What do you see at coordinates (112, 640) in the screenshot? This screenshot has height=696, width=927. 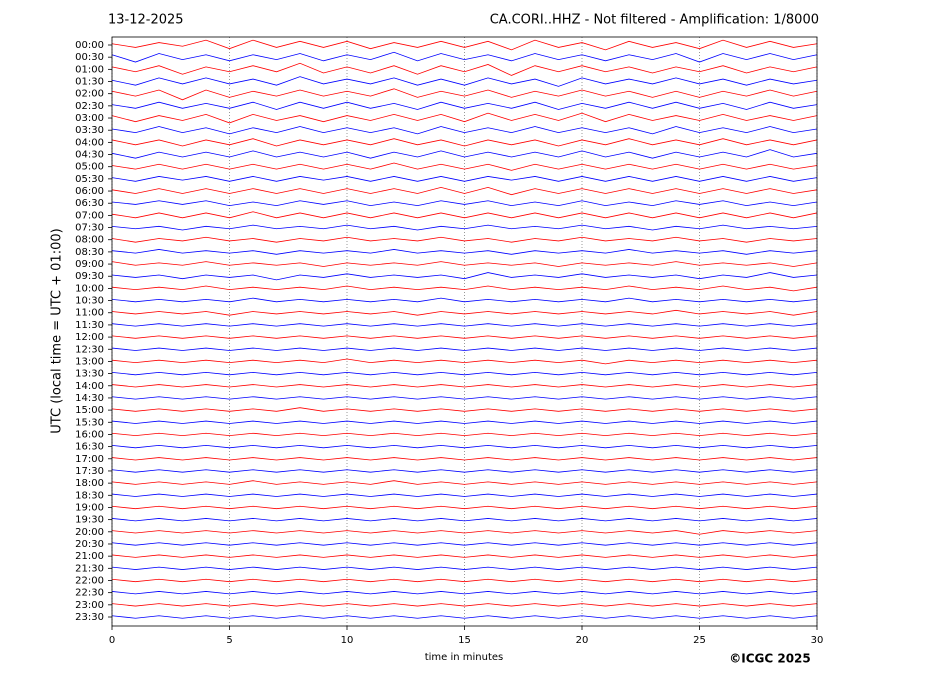 I see `x-tick-label: 0` at bounding box center [112, 640].